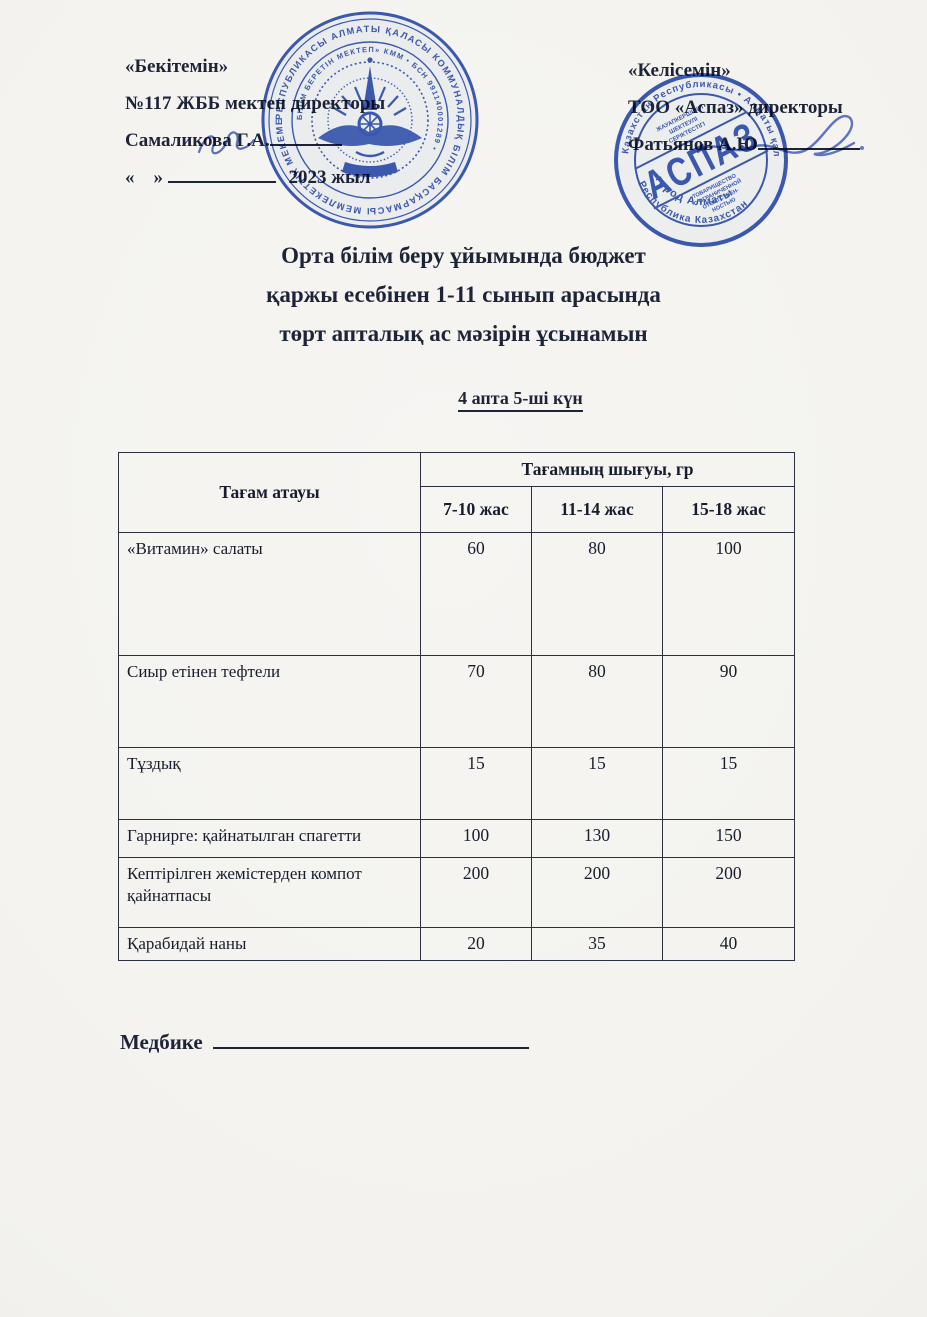  I want to click on week-day-subtitle: 4 апта 5-ші күн, so click(463, 400).